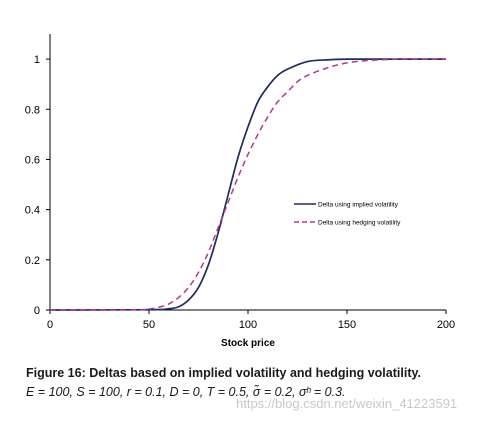  Describe the element at coordinates (32, 160) in the screenshot. I see `y-tick-label: 0.6` at that location.